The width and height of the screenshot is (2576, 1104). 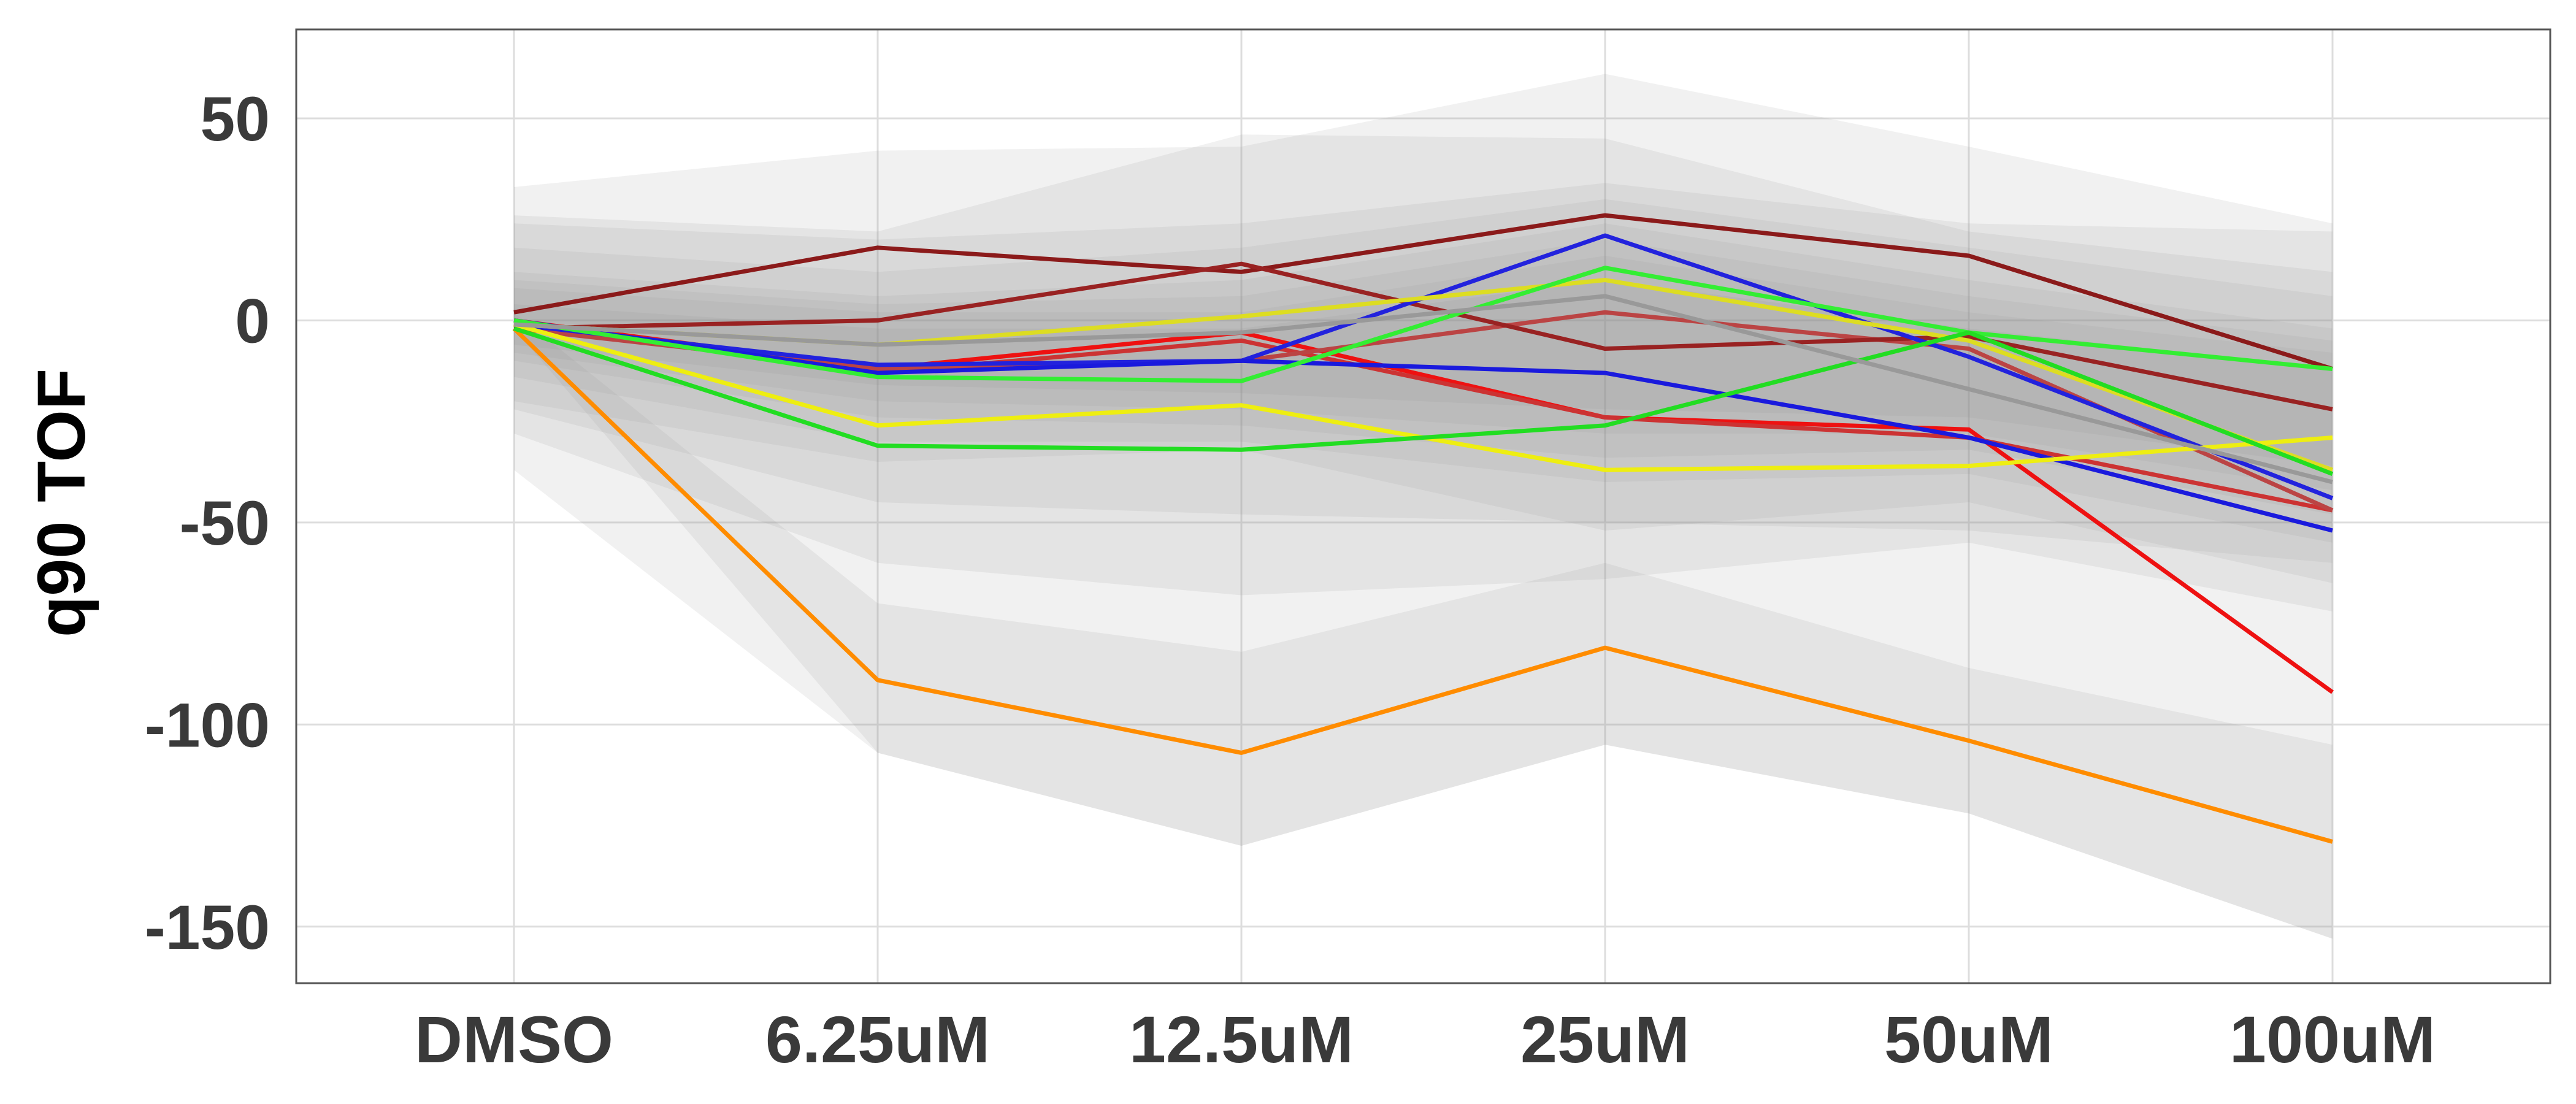 What do you see at coordinates (2332, 1039) in the screenshot?
I see `x-tick-label: 100uM` at bounding box center [2332, 1039].